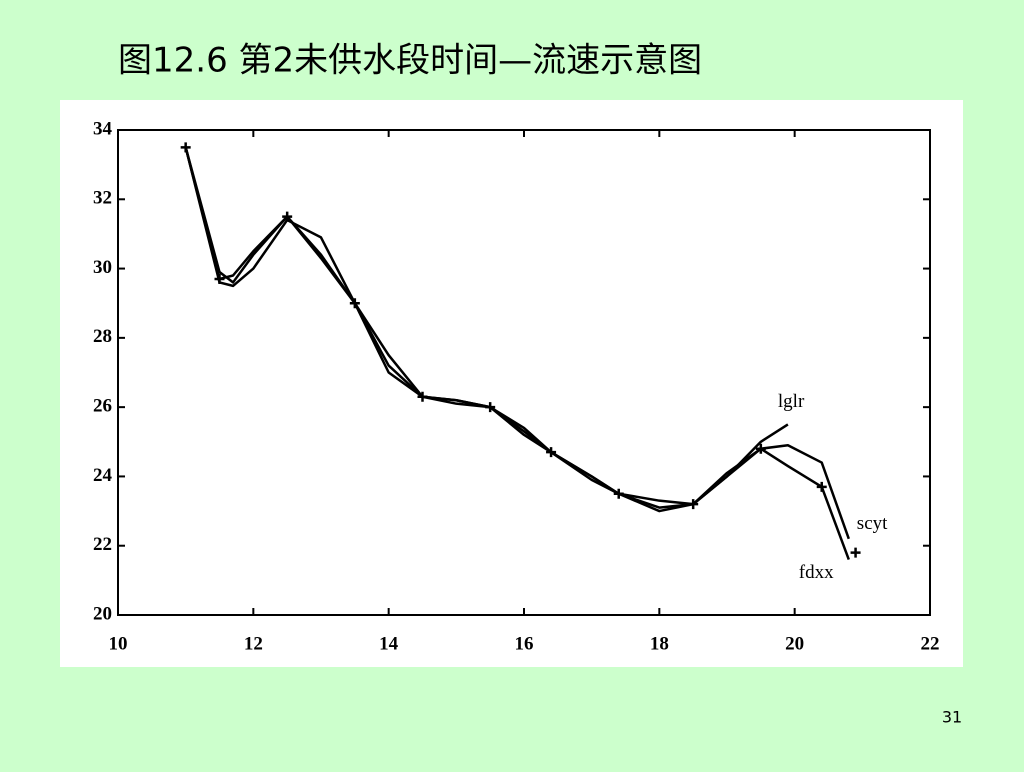  I want to click on series-label: scyt, so click(872, 523).